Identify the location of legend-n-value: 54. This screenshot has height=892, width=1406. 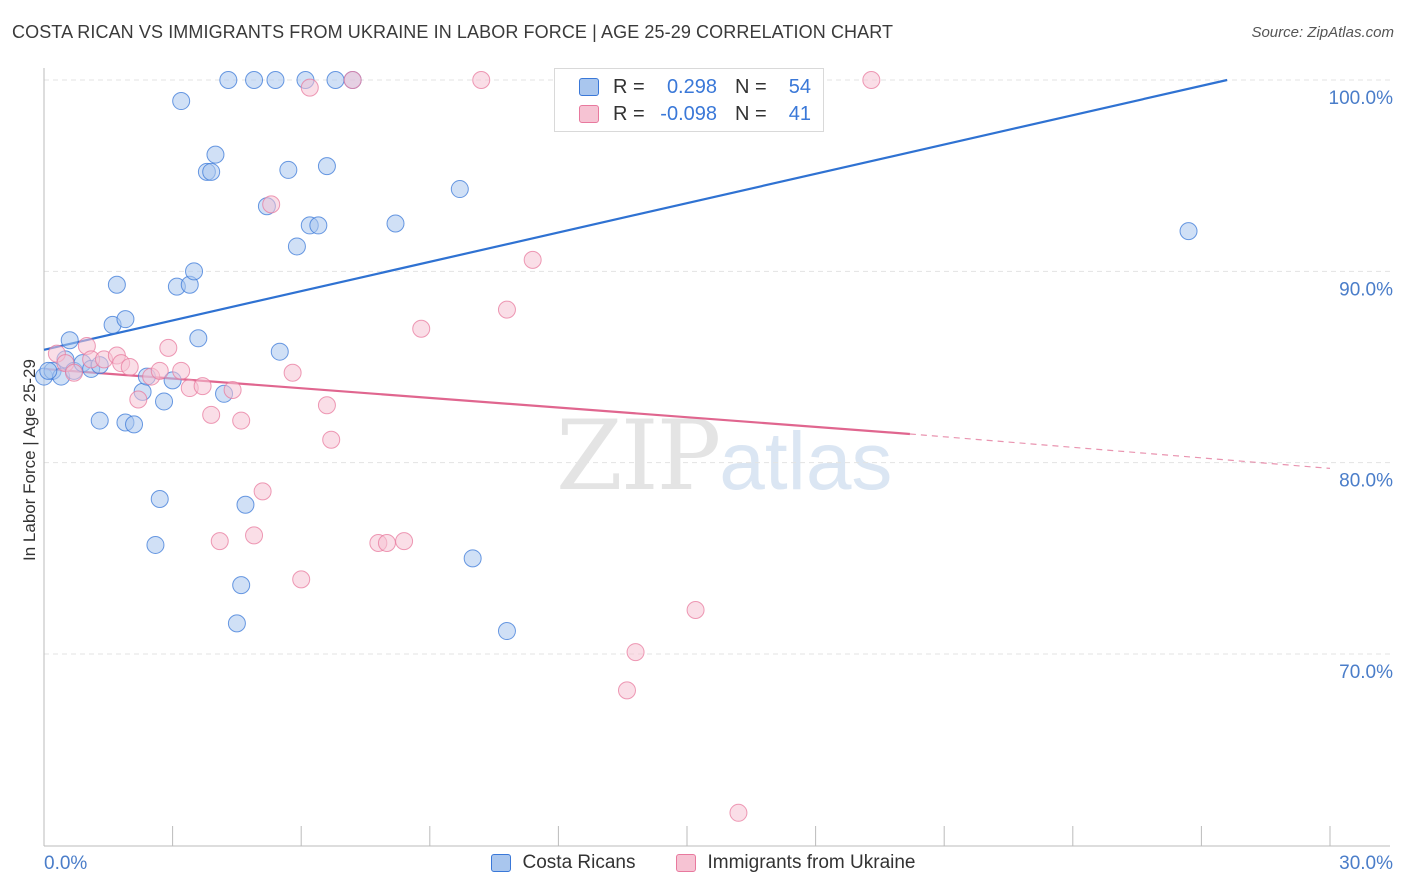
(799, 86).